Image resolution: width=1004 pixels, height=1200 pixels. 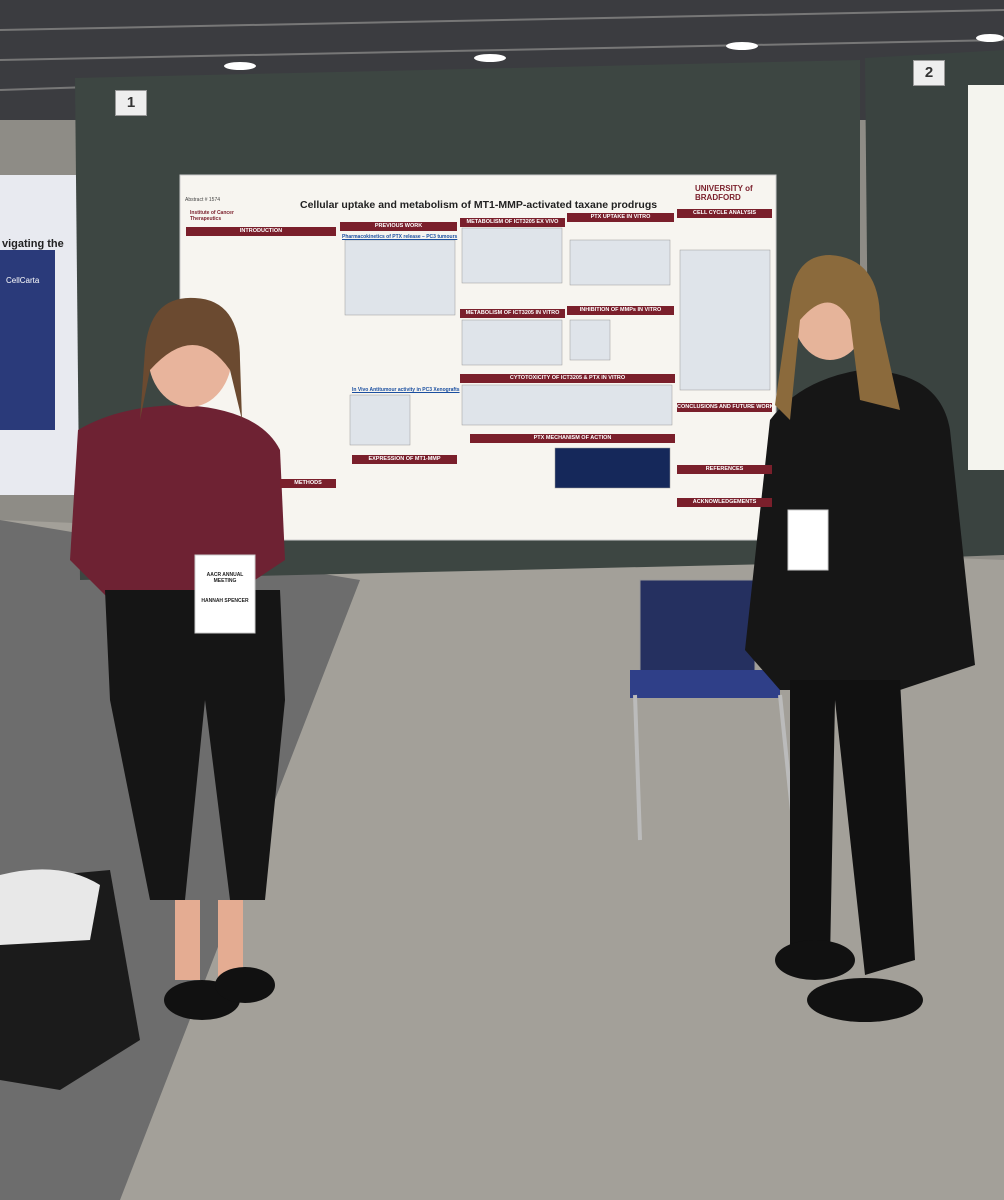 I want to click on badge-meeting: AACR ANNUAL MEETING, so click(x=225, y=578).